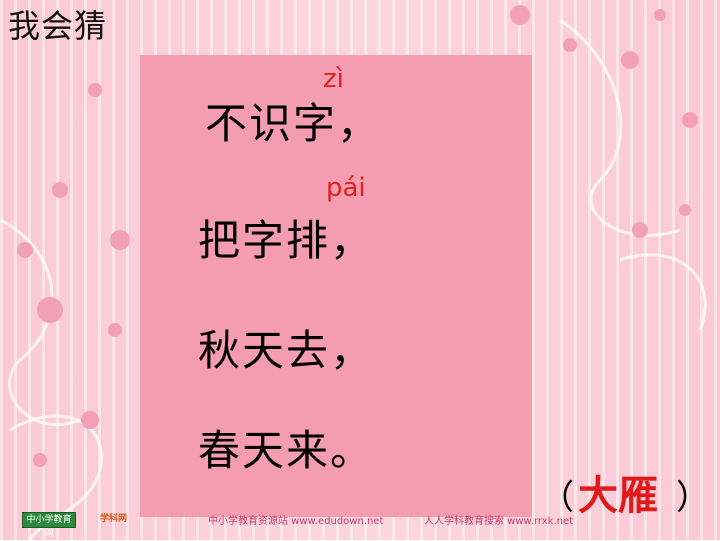 This screenshot has width=720, height=541. I want to click on pinyin-zi: zì, so click(333, 79).